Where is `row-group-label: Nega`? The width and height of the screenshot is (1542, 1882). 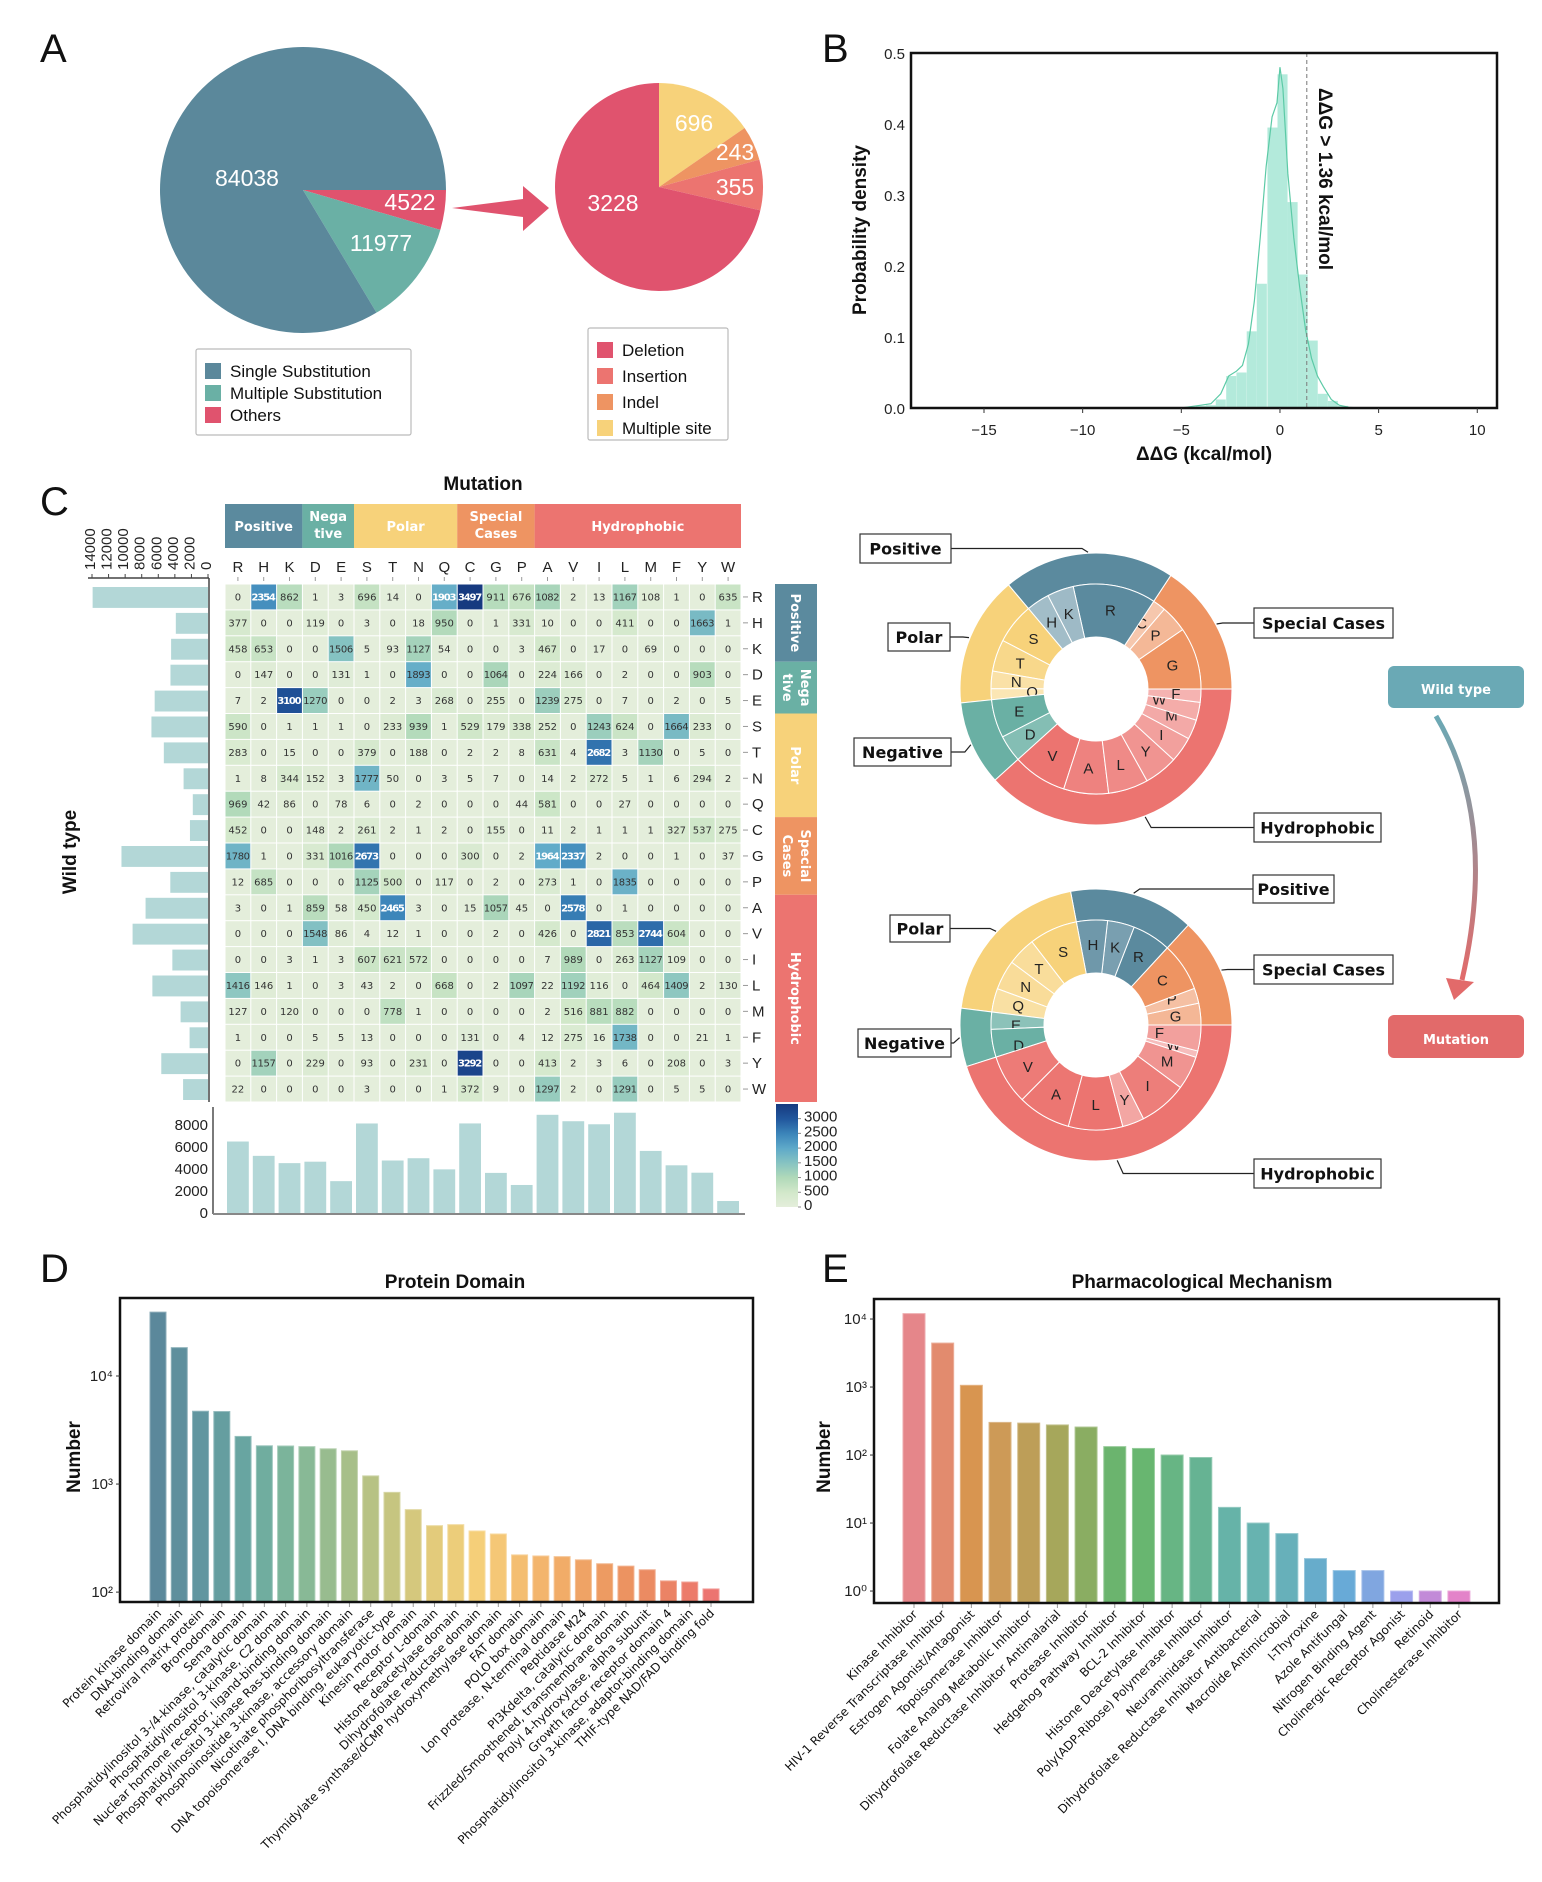
row-group-label: Nega is located at coordinates (804, 688).